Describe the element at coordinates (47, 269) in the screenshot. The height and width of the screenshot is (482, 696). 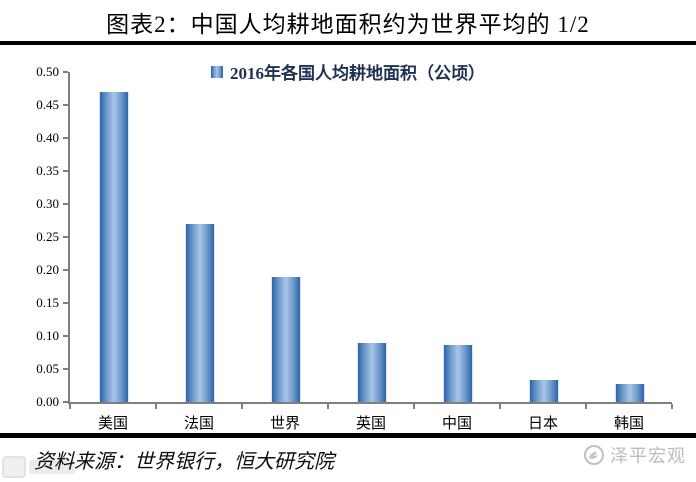
I see `y-axis-label: 0.20` at that location.